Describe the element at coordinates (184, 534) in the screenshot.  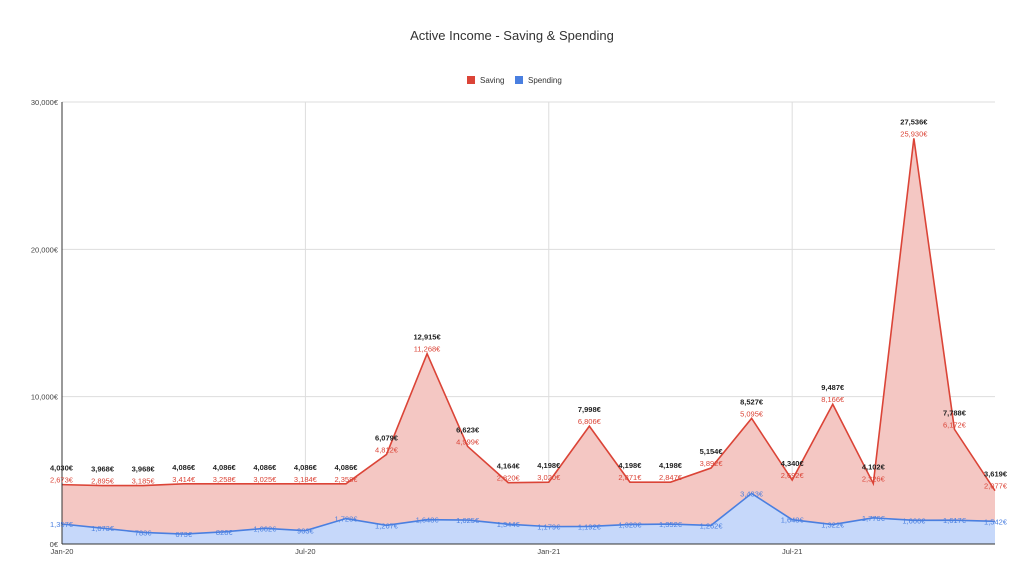
I see `spending-label: 673€` at that location.